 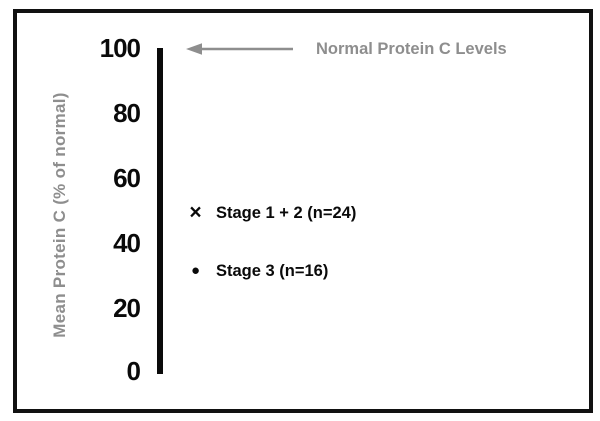 I want to click on series-stage-1-2: × Stage 1 + 2 (n=24), so click(x=272, y=213).